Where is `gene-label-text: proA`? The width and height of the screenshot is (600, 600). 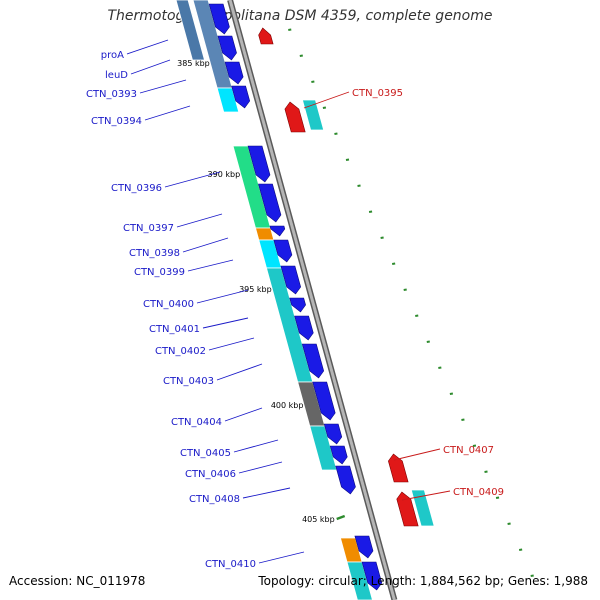
gene-label-text: proA is located at coordinates (112, 55).